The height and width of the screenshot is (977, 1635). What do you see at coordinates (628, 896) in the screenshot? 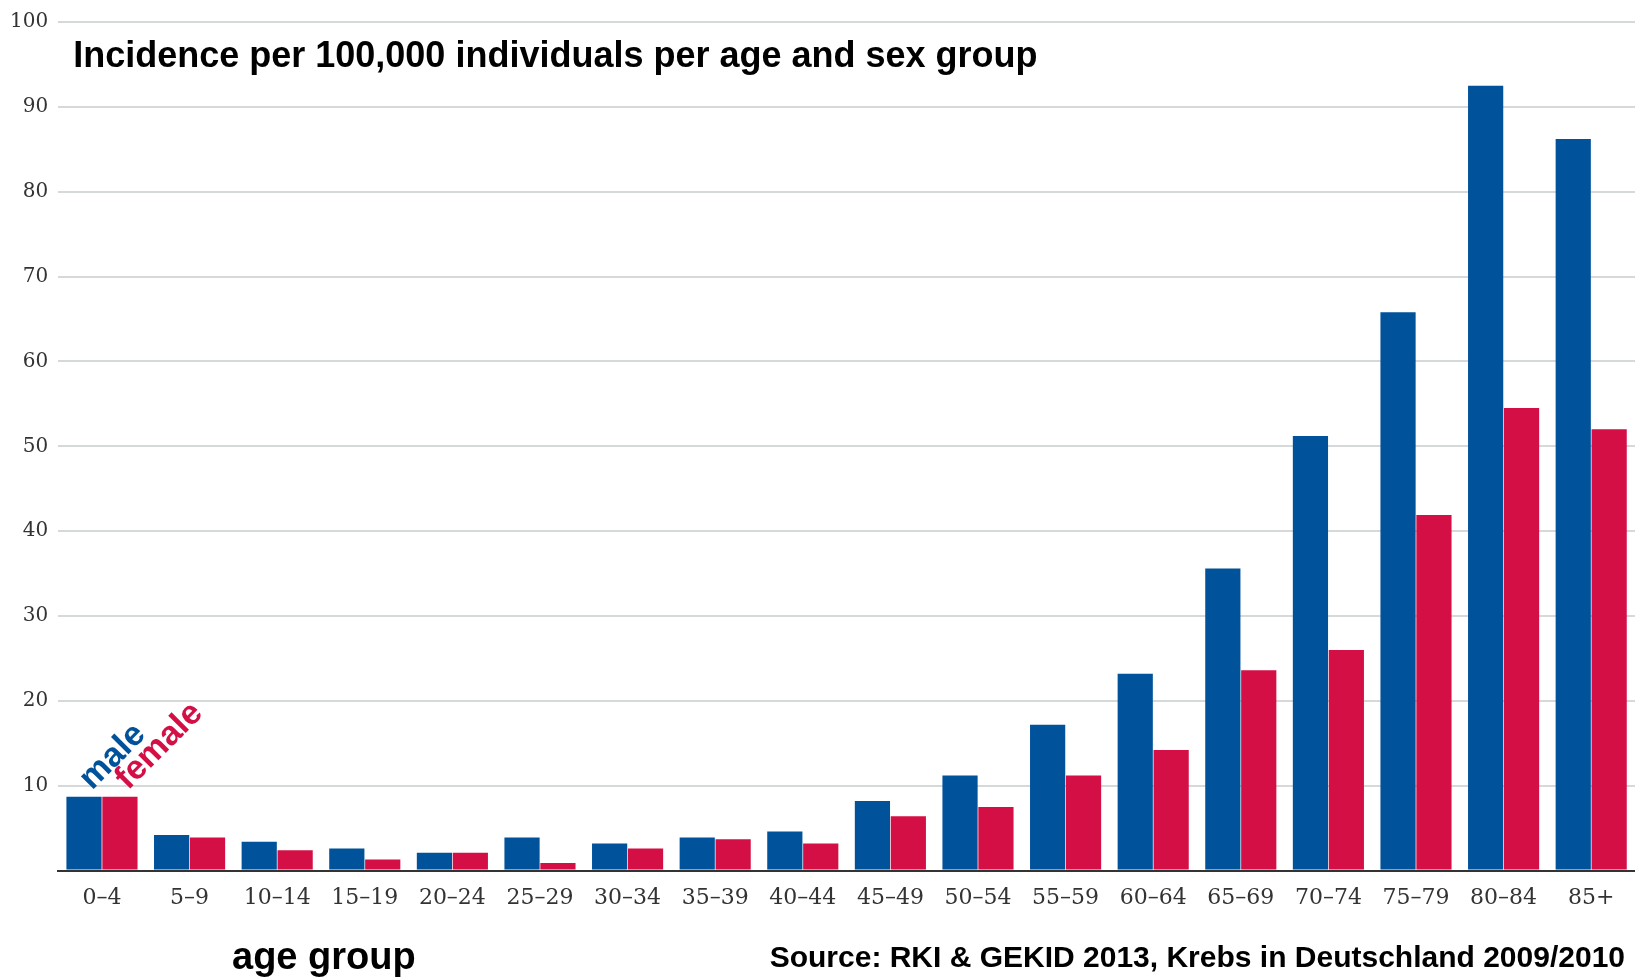
I see `x-tick-label: 30–34` at bounding box center [628, 896].